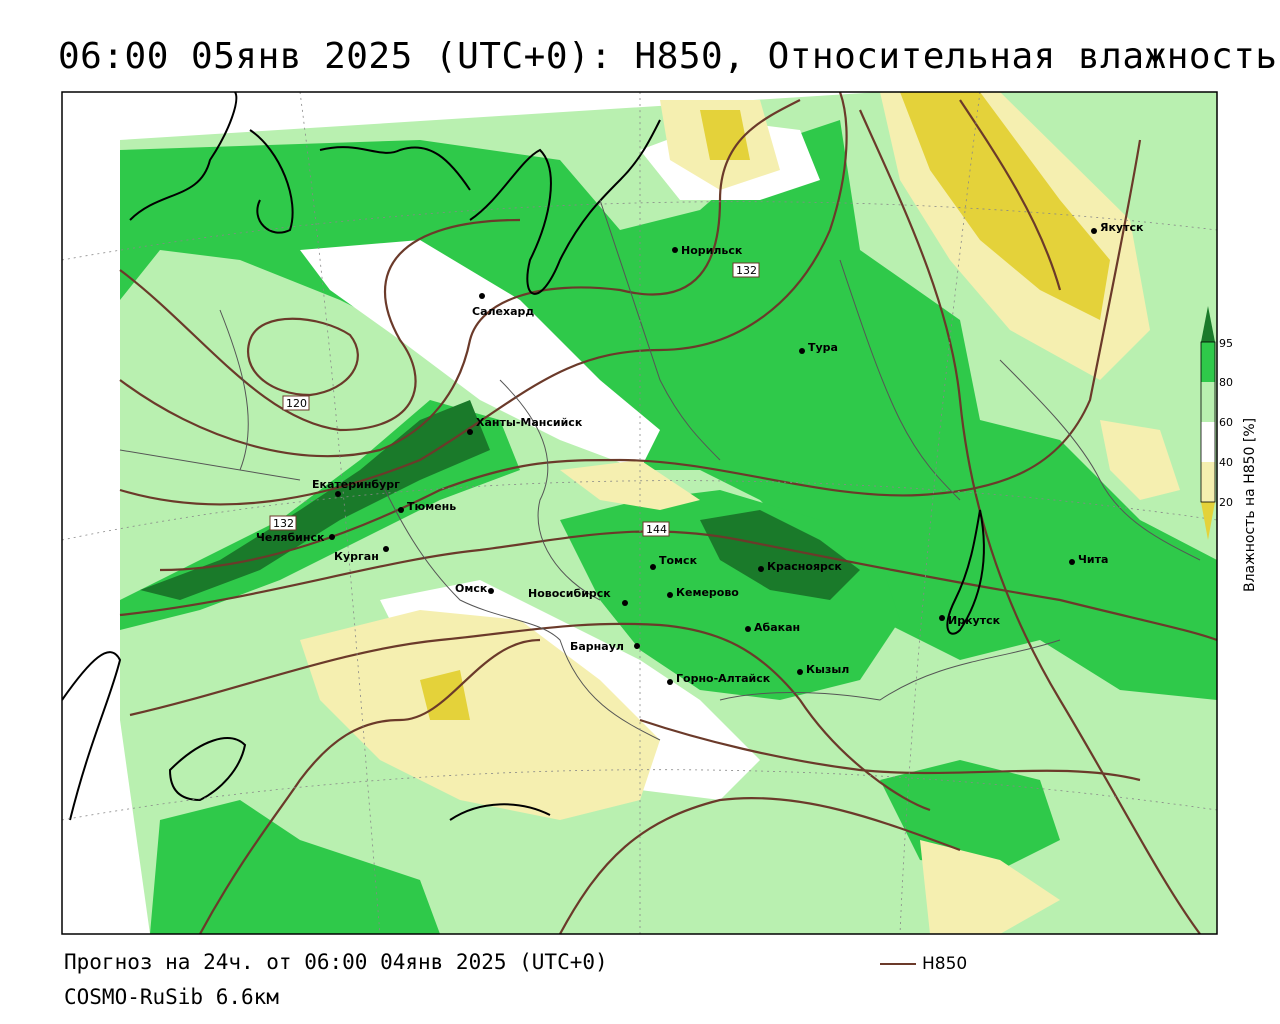  I want to click on humidity-zone-yellow-light, so click(480, 715).